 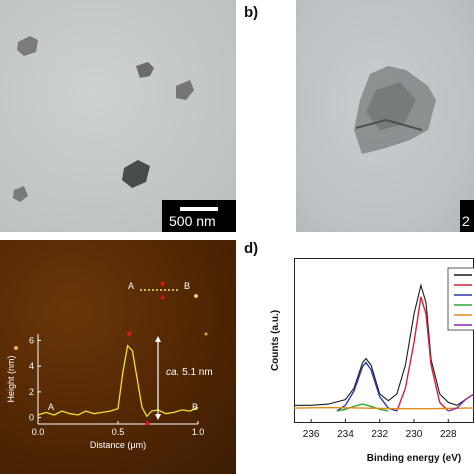 What do you see at coordinates (414, 458) in the screenshot?
I see `x-axis-label: Binding energy (eV)` at bounding box center [414, 458].